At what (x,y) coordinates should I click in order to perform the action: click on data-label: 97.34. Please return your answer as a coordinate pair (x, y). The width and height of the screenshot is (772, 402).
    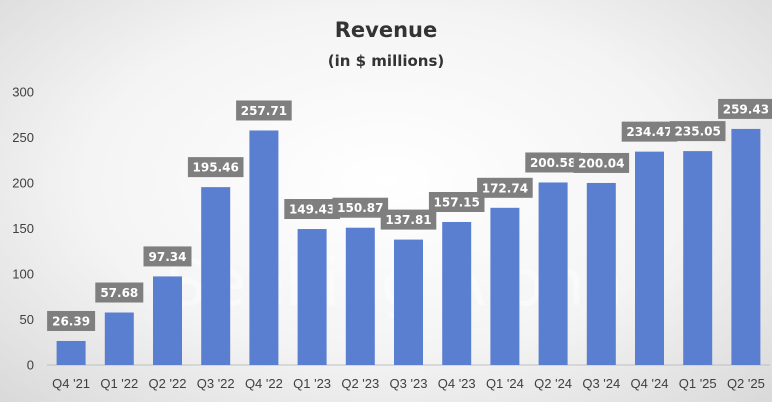
    Looking at the image, I should click on (168, 257).